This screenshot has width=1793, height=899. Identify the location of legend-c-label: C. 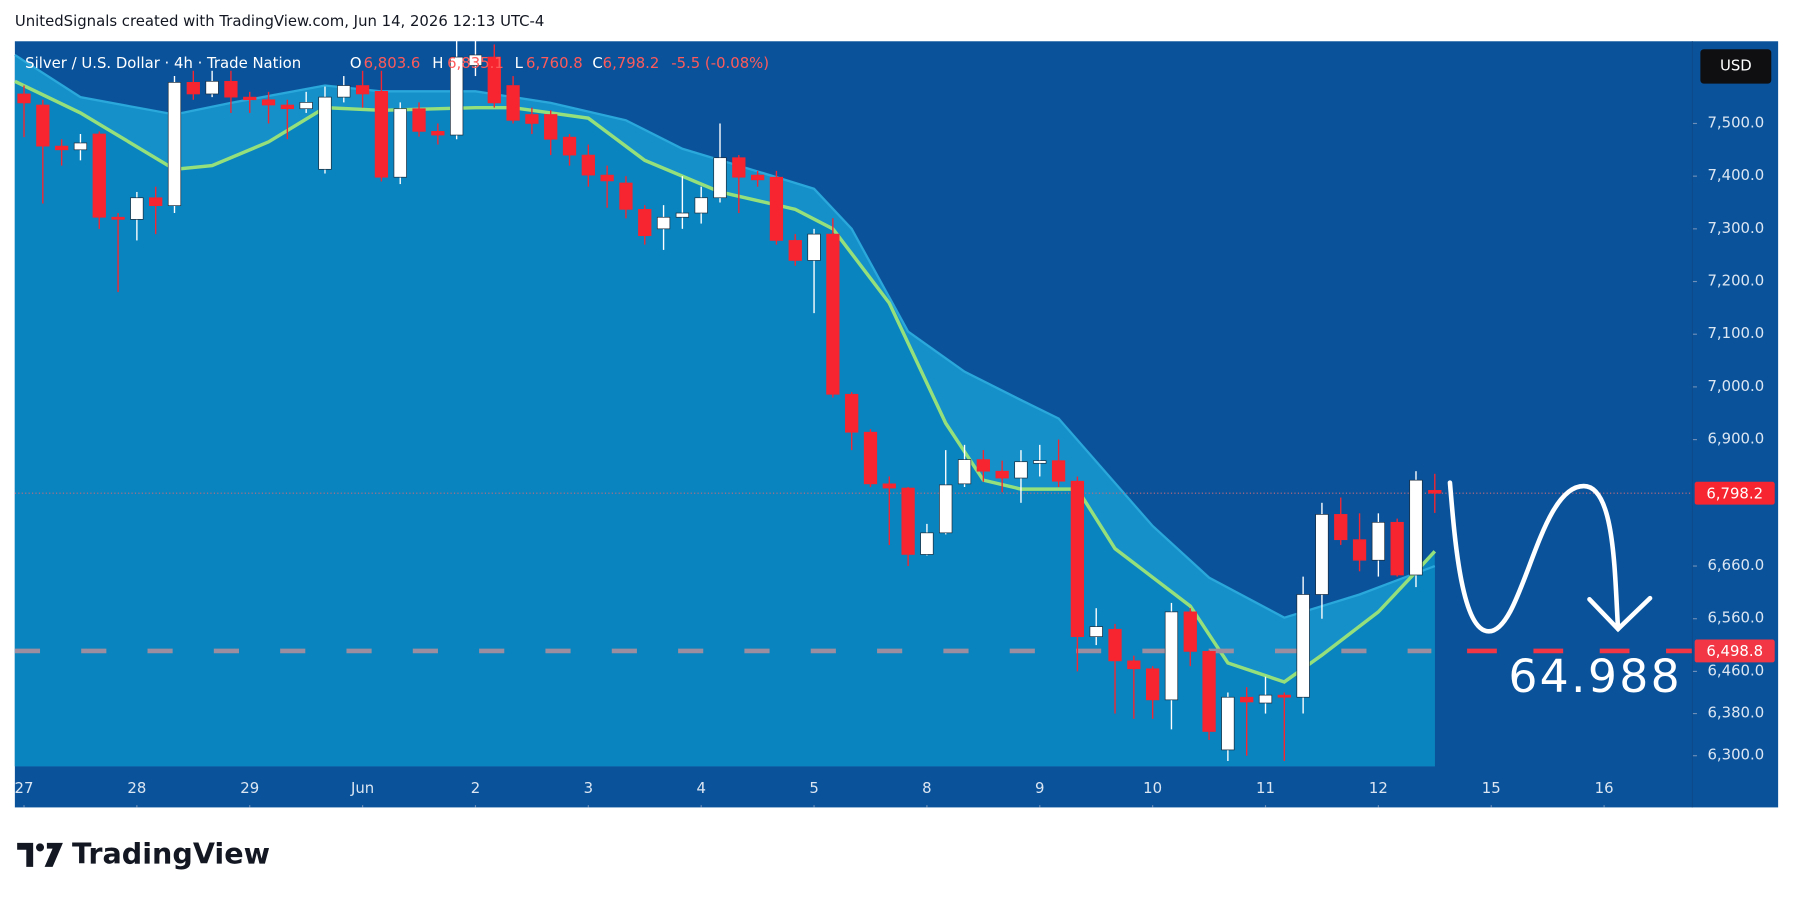
(597, 63).